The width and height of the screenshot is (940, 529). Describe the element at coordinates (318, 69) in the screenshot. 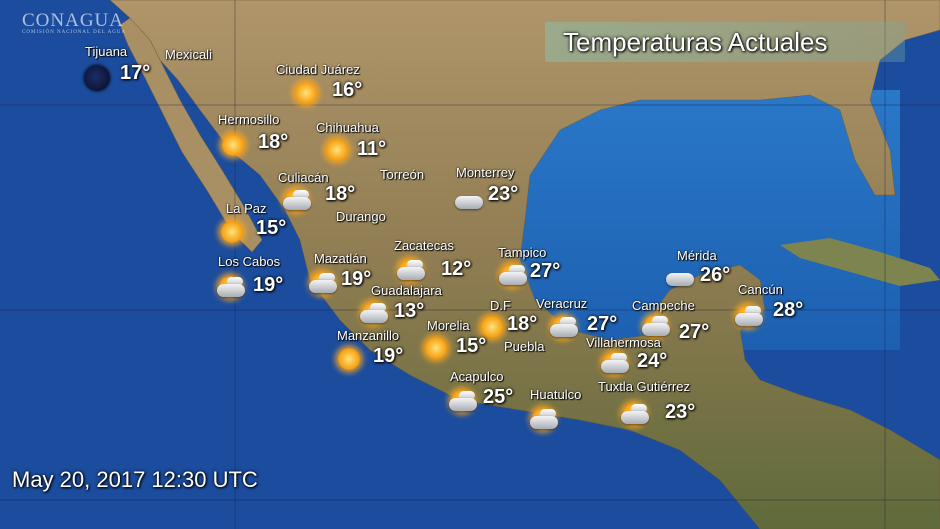

I see `city-label-ciudad-juarez: Ciudad Juárez` at that location.